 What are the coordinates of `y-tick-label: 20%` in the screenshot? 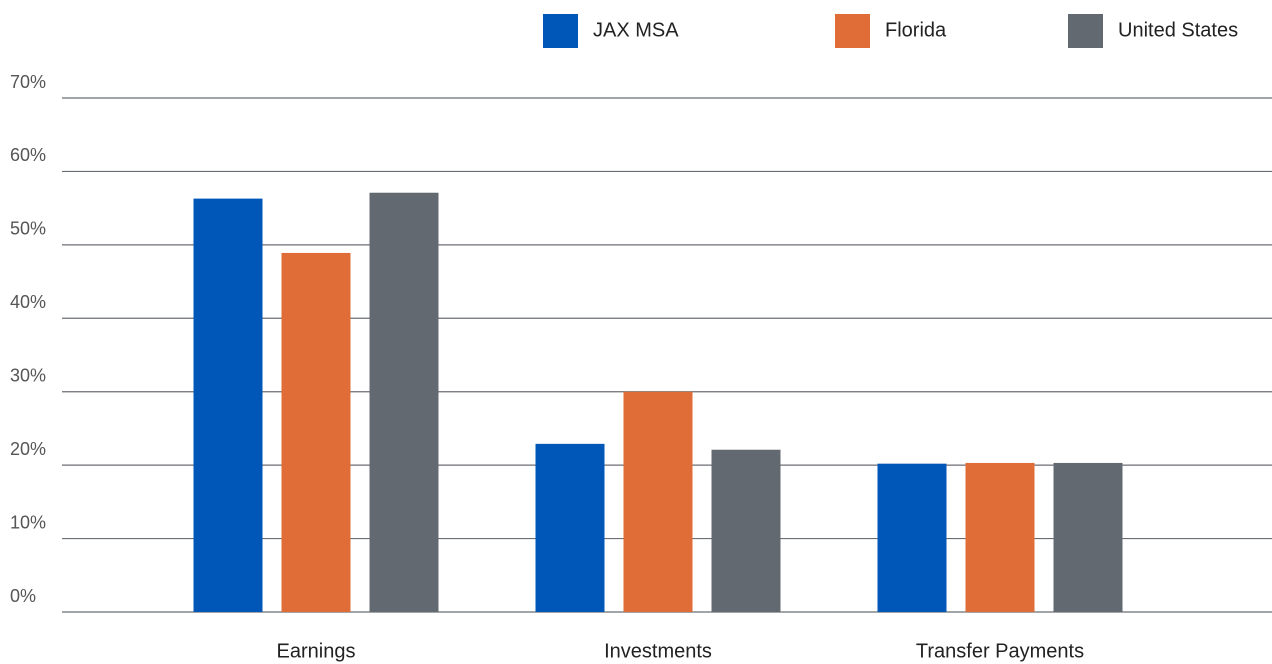 It's located at (28, 449).